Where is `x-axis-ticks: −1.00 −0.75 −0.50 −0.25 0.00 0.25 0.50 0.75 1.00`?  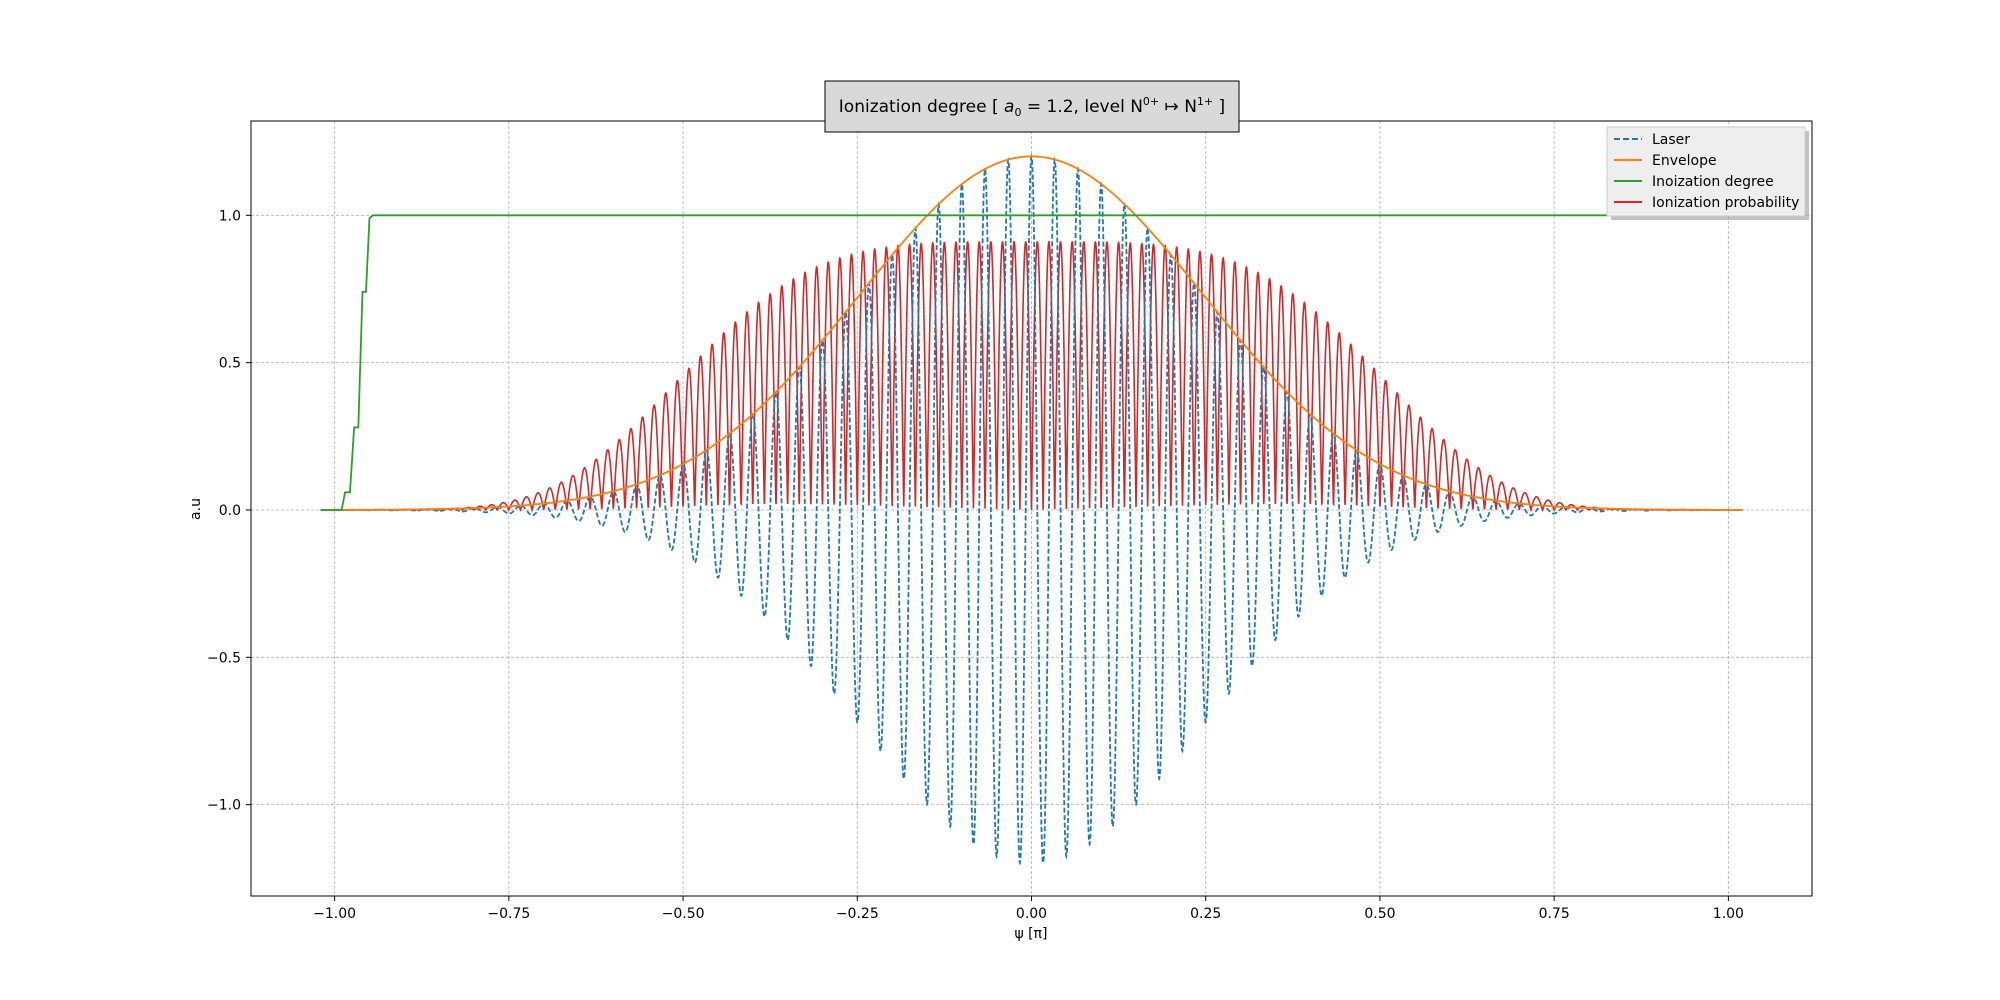 x-axis-ticks: −1.00 −0.75 −0.50 −0.25 0.00 0.25 0.50 0.75 1.00 is located at coordinates (1028, 909).